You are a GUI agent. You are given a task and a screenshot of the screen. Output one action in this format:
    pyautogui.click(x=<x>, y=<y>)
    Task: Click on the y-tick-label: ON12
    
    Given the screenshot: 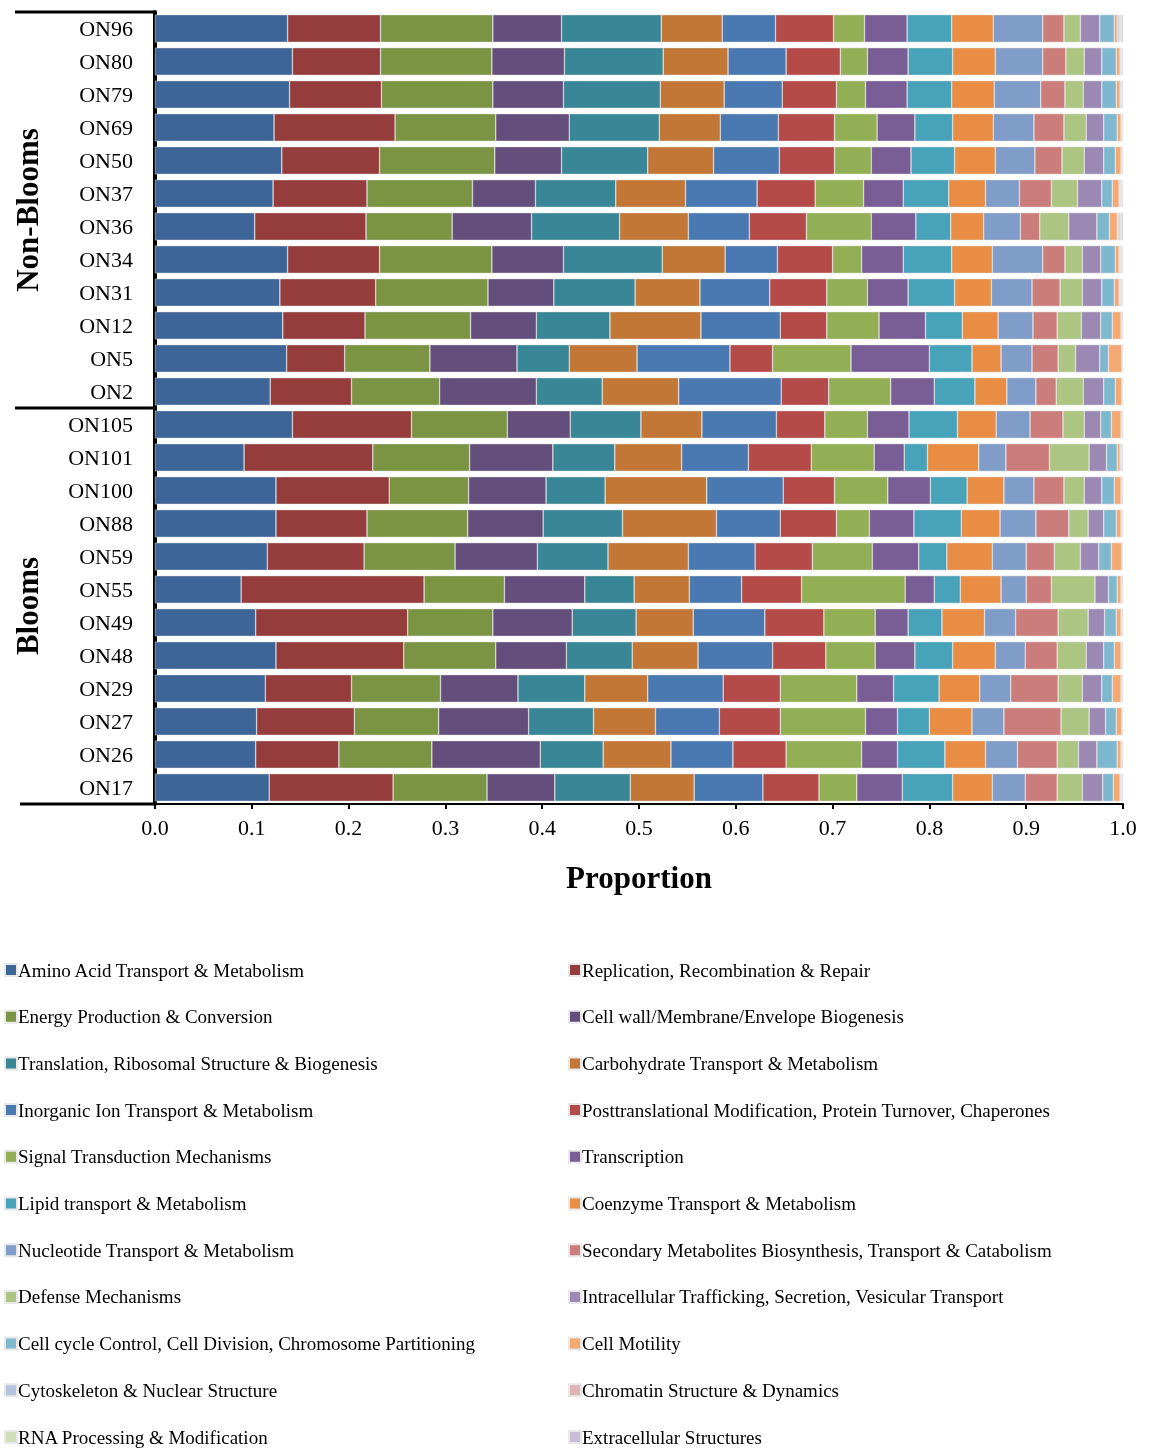 What is the action you would take?
    pyautogui.click(x=106, y=325)
    